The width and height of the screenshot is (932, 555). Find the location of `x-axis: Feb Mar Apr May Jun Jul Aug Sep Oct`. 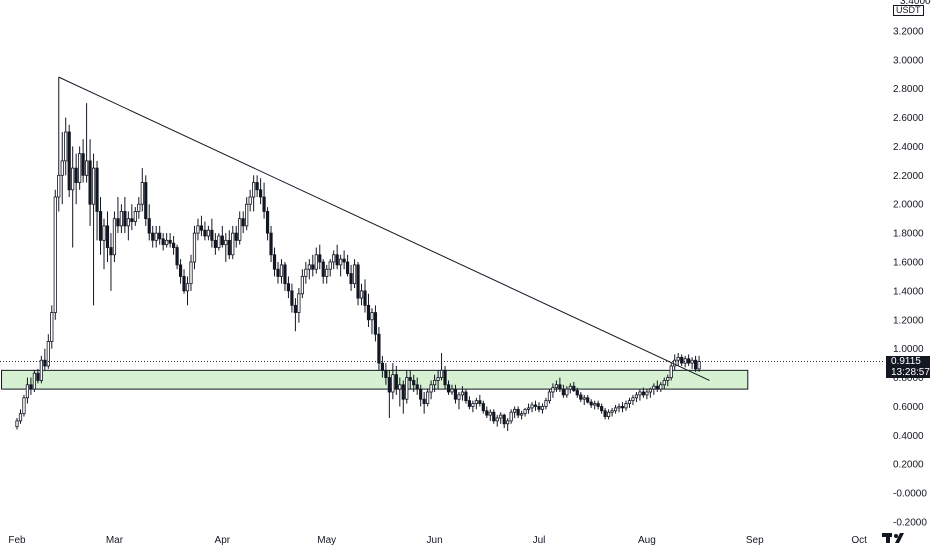

x-axis: Feb Mar Apr May Jun Jul Aug Sep Oct is located at coordinates (437, 540).